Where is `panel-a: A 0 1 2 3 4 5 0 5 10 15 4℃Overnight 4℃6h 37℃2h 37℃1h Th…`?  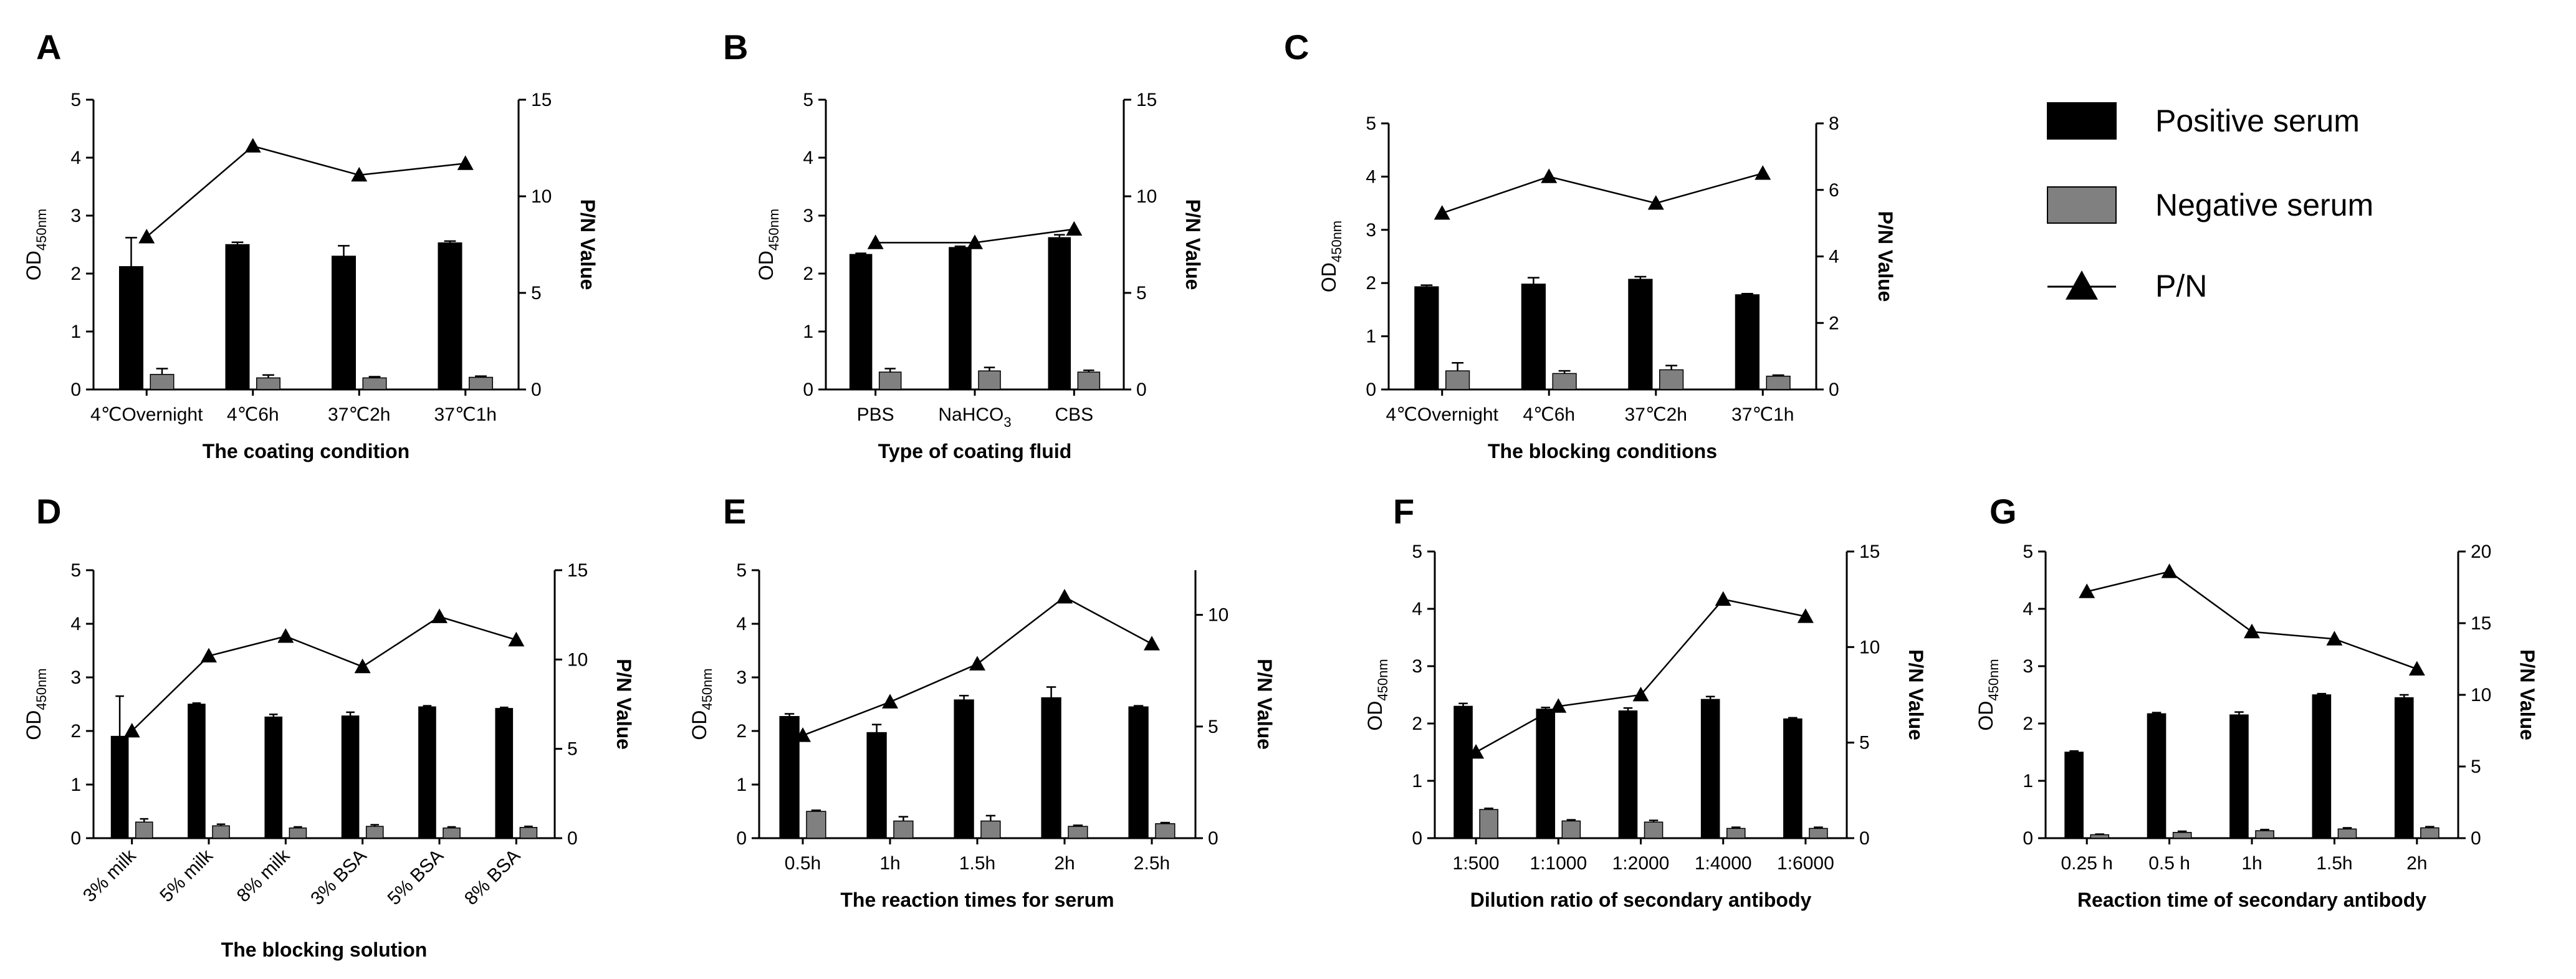 panel-a: A 0 1 2 3 4 5 0 5 10 15 4℃Overnight 4℃6h 37℃2h 37℃1h Th… is located at coordinates (311, 244).